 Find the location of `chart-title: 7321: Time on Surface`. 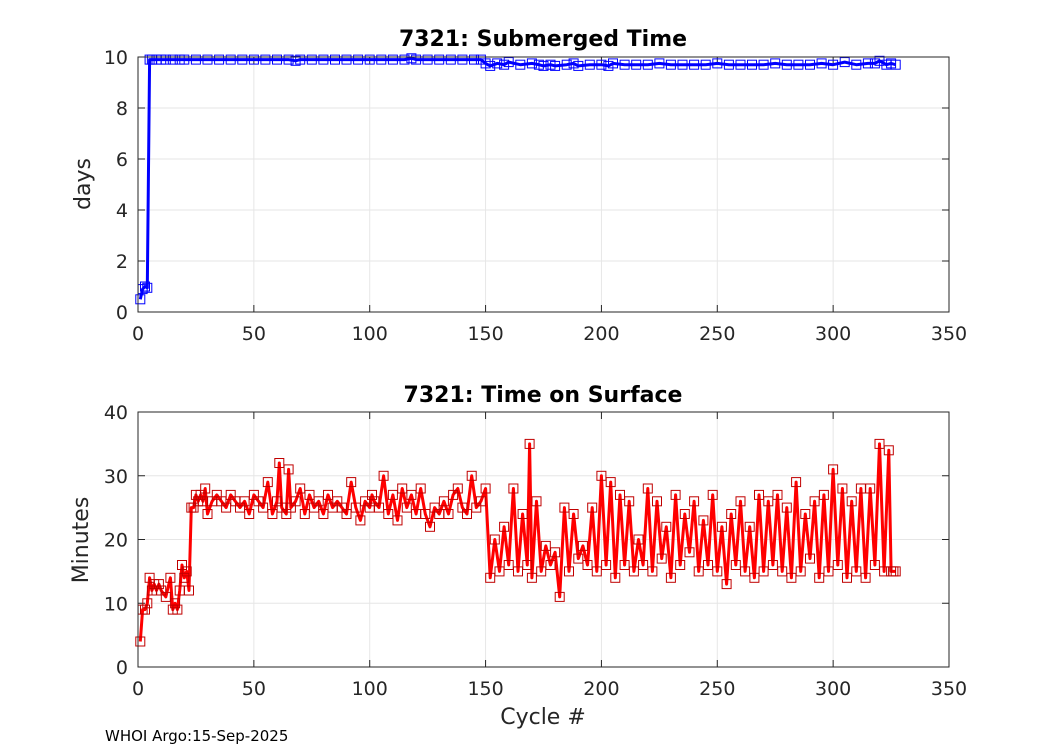

chart-title: 7321: Time on Surface is located at coordinates (543, 395).